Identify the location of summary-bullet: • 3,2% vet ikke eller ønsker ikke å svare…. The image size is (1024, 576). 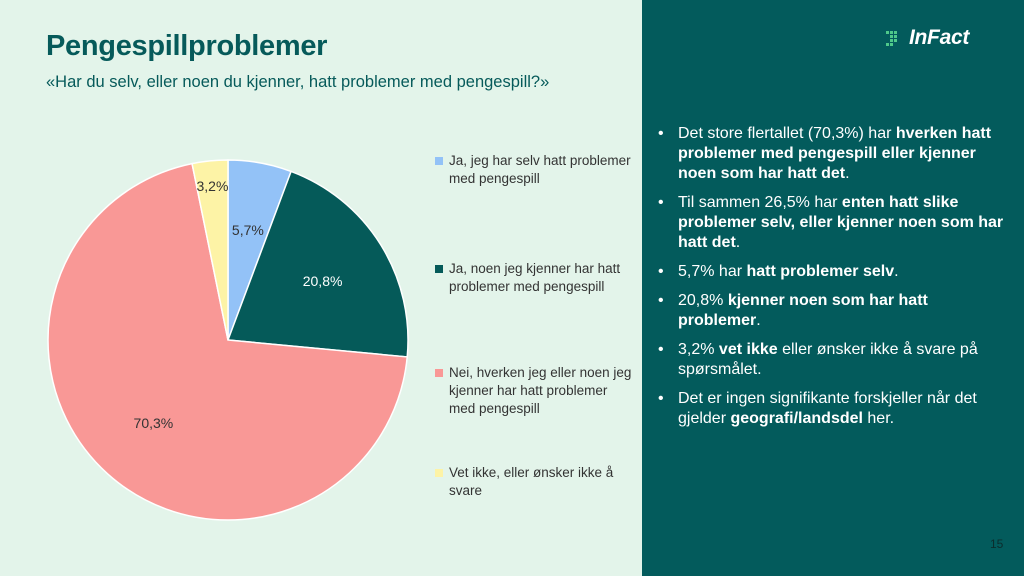
(832, 360).